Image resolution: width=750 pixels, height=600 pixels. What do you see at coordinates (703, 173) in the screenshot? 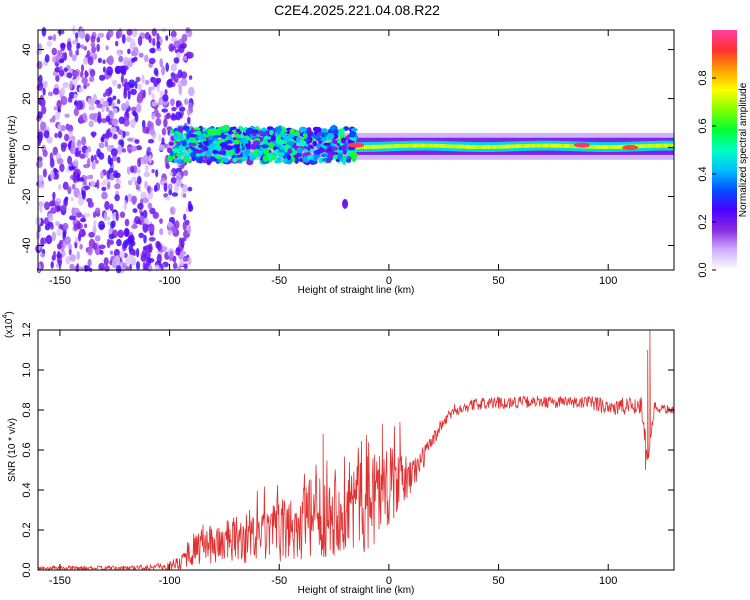
I see `colorbar-tick-label: 0.4` at bounding box center [703, 173].